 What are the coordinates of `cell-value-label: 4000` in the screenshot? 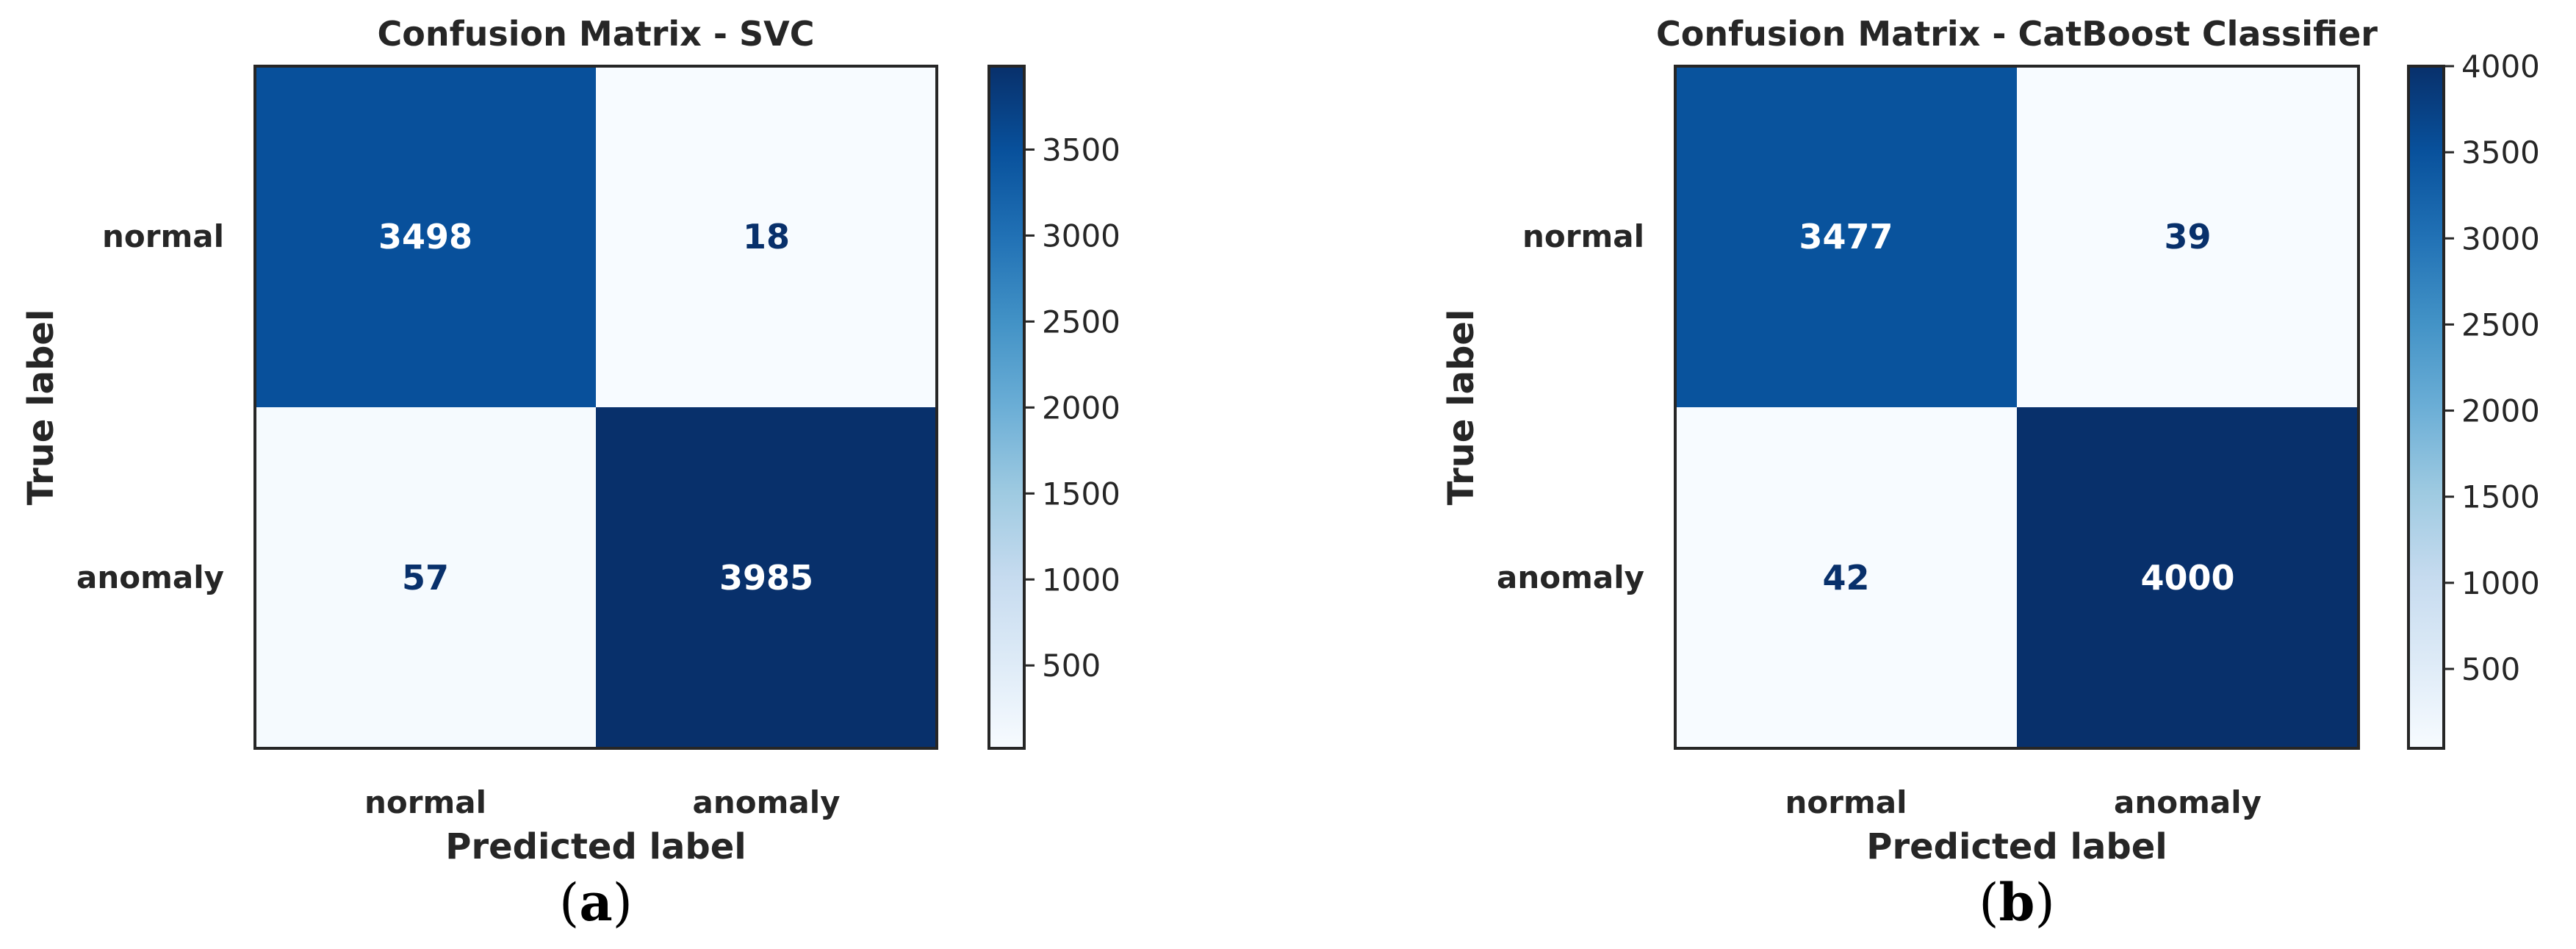 It's located at (2187, 578).